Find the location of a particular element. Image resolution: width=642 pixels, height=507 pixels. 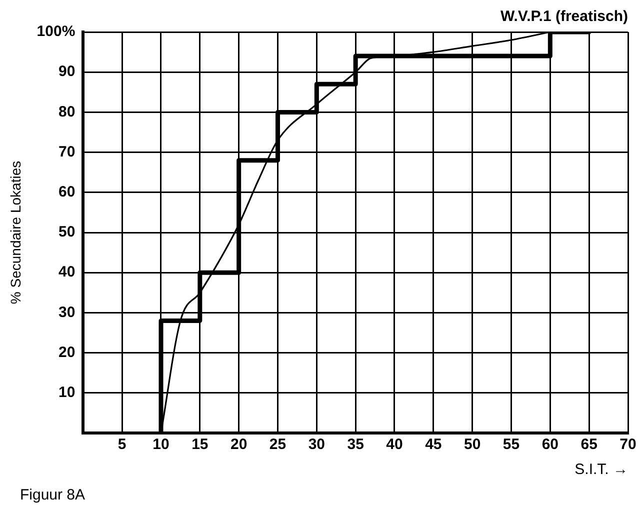

y-tick-label: 30 is located at coordinates (67, 312).